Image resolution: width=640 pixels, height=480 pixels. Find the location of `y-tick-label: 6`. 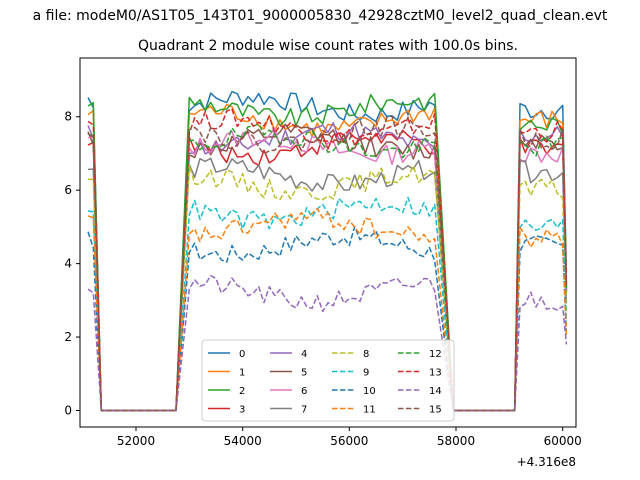

y-tick-label: 6 is located at coordinates (68, 190).